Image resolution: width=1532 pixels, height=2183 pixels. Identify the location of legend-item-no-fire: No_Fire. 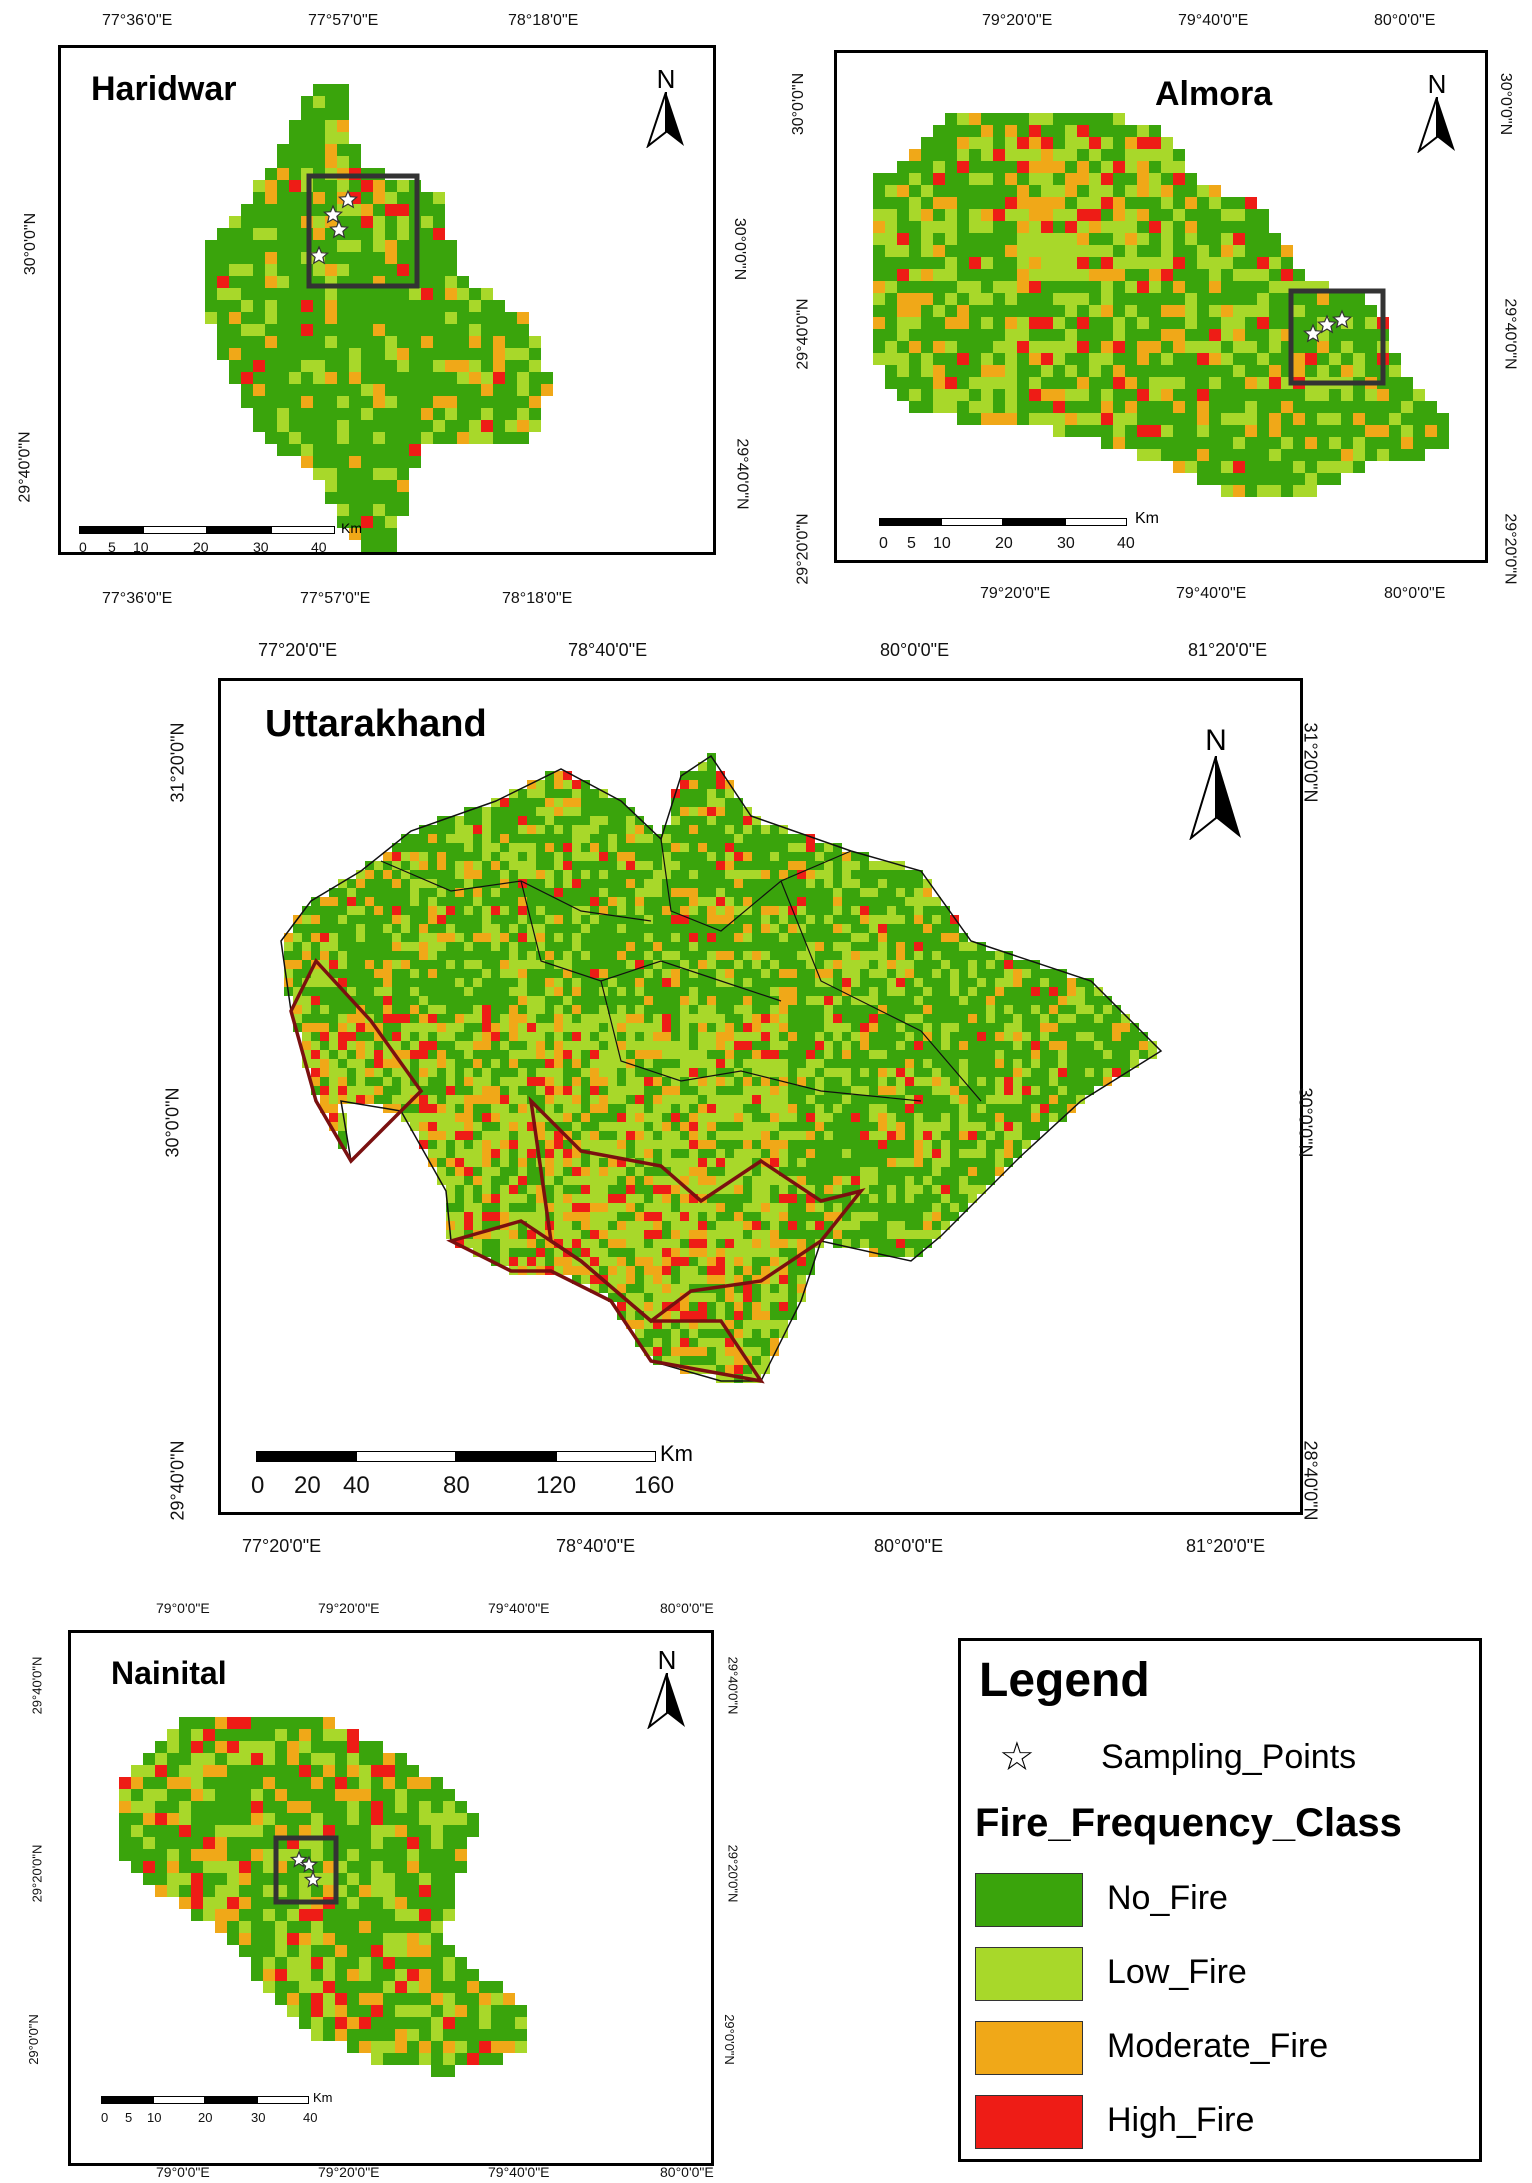
(1215, 1900).